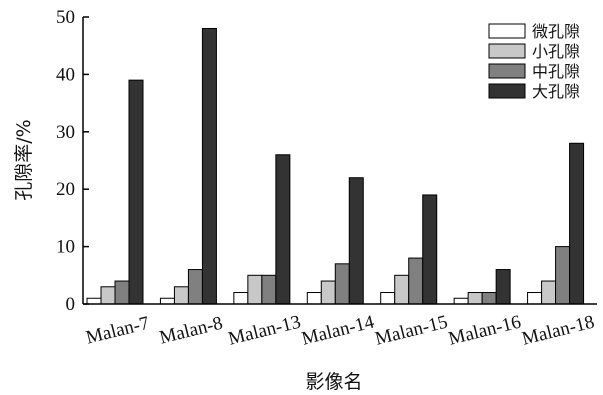 Image resolution: width=603 pixels, height=395 pixels. Describe the element at coordinates (71, 304) in the screenshot. I see `y-tick-label: 0` at that location.